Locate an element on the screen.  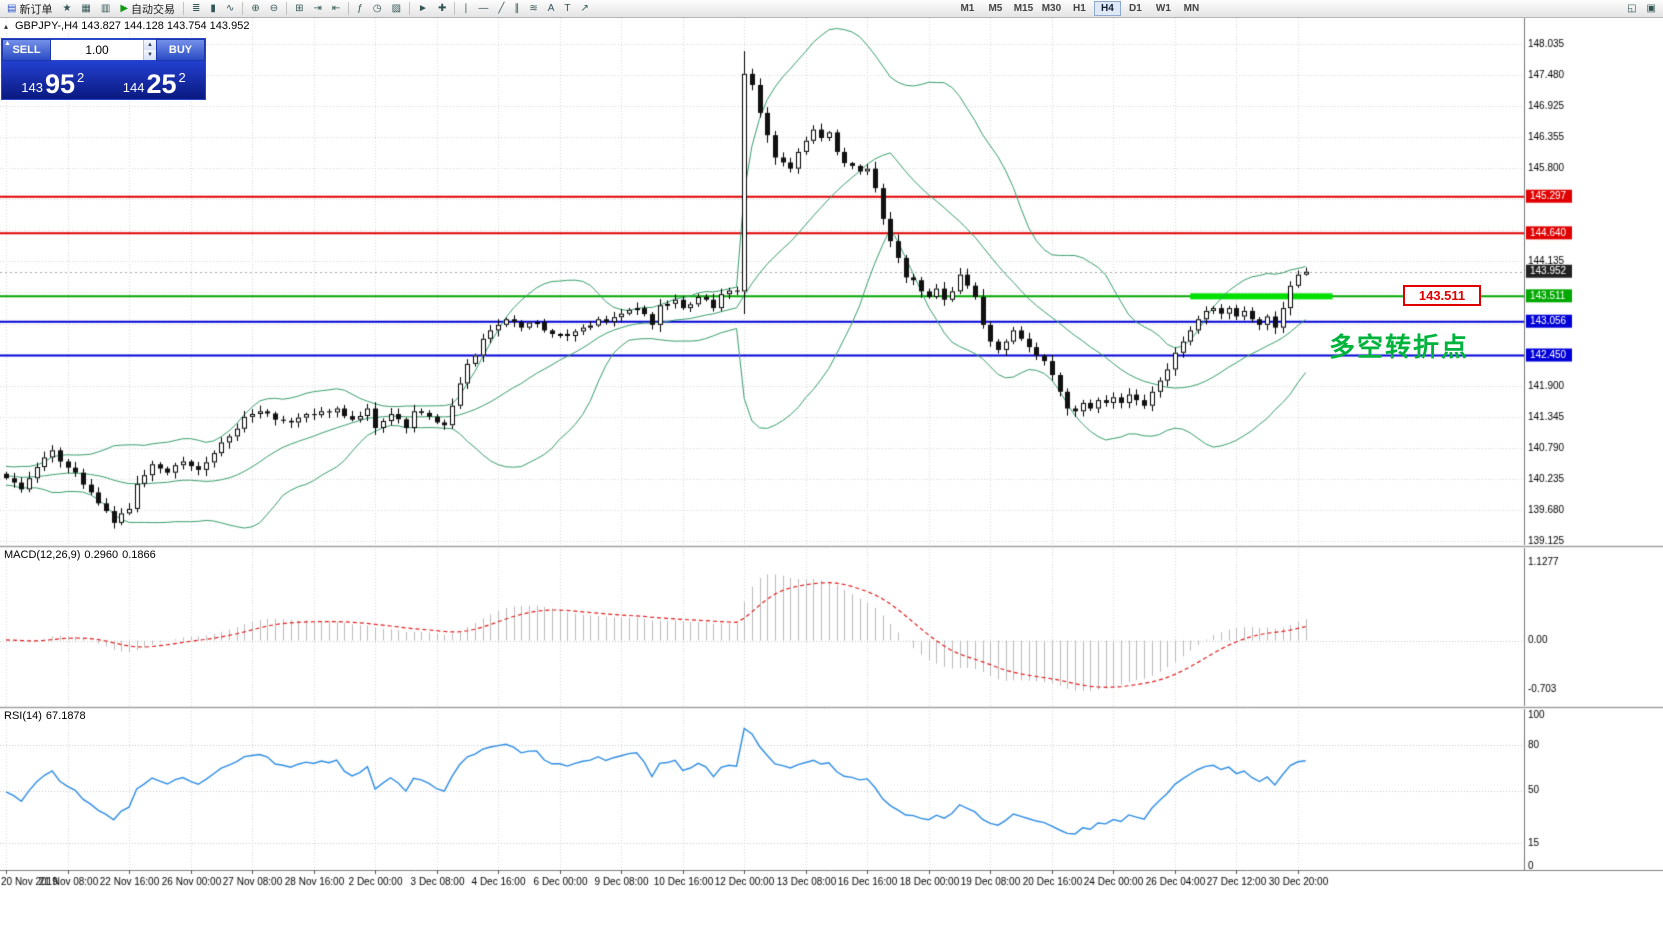
one-click-trade-panel: ▲ SELL 1.00 ▲ ▼ BUY 143 95 2 is located at coordinates (103, 69).